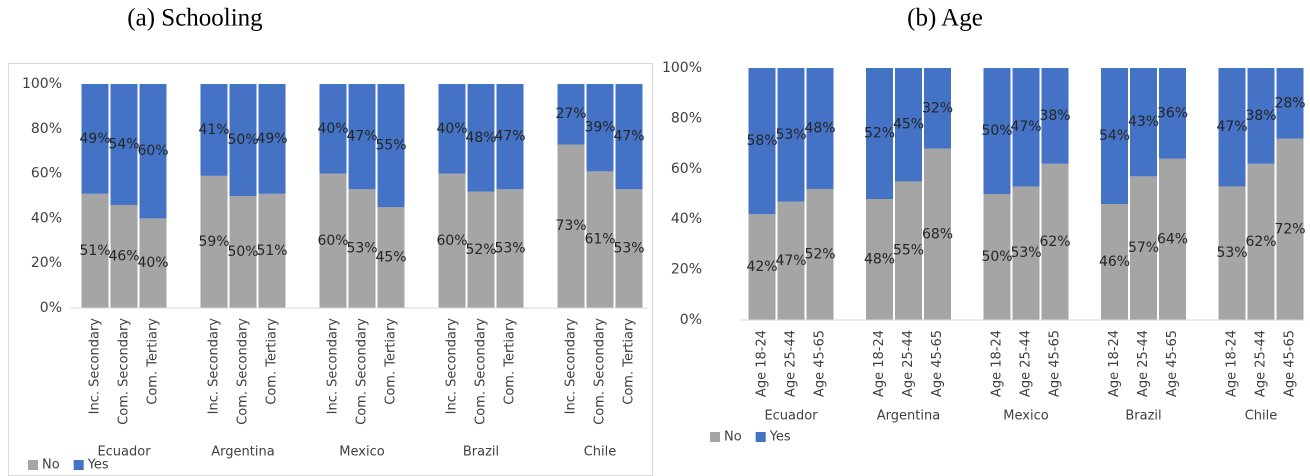  I want to click on data-label: 72%, so click(1289, 229).